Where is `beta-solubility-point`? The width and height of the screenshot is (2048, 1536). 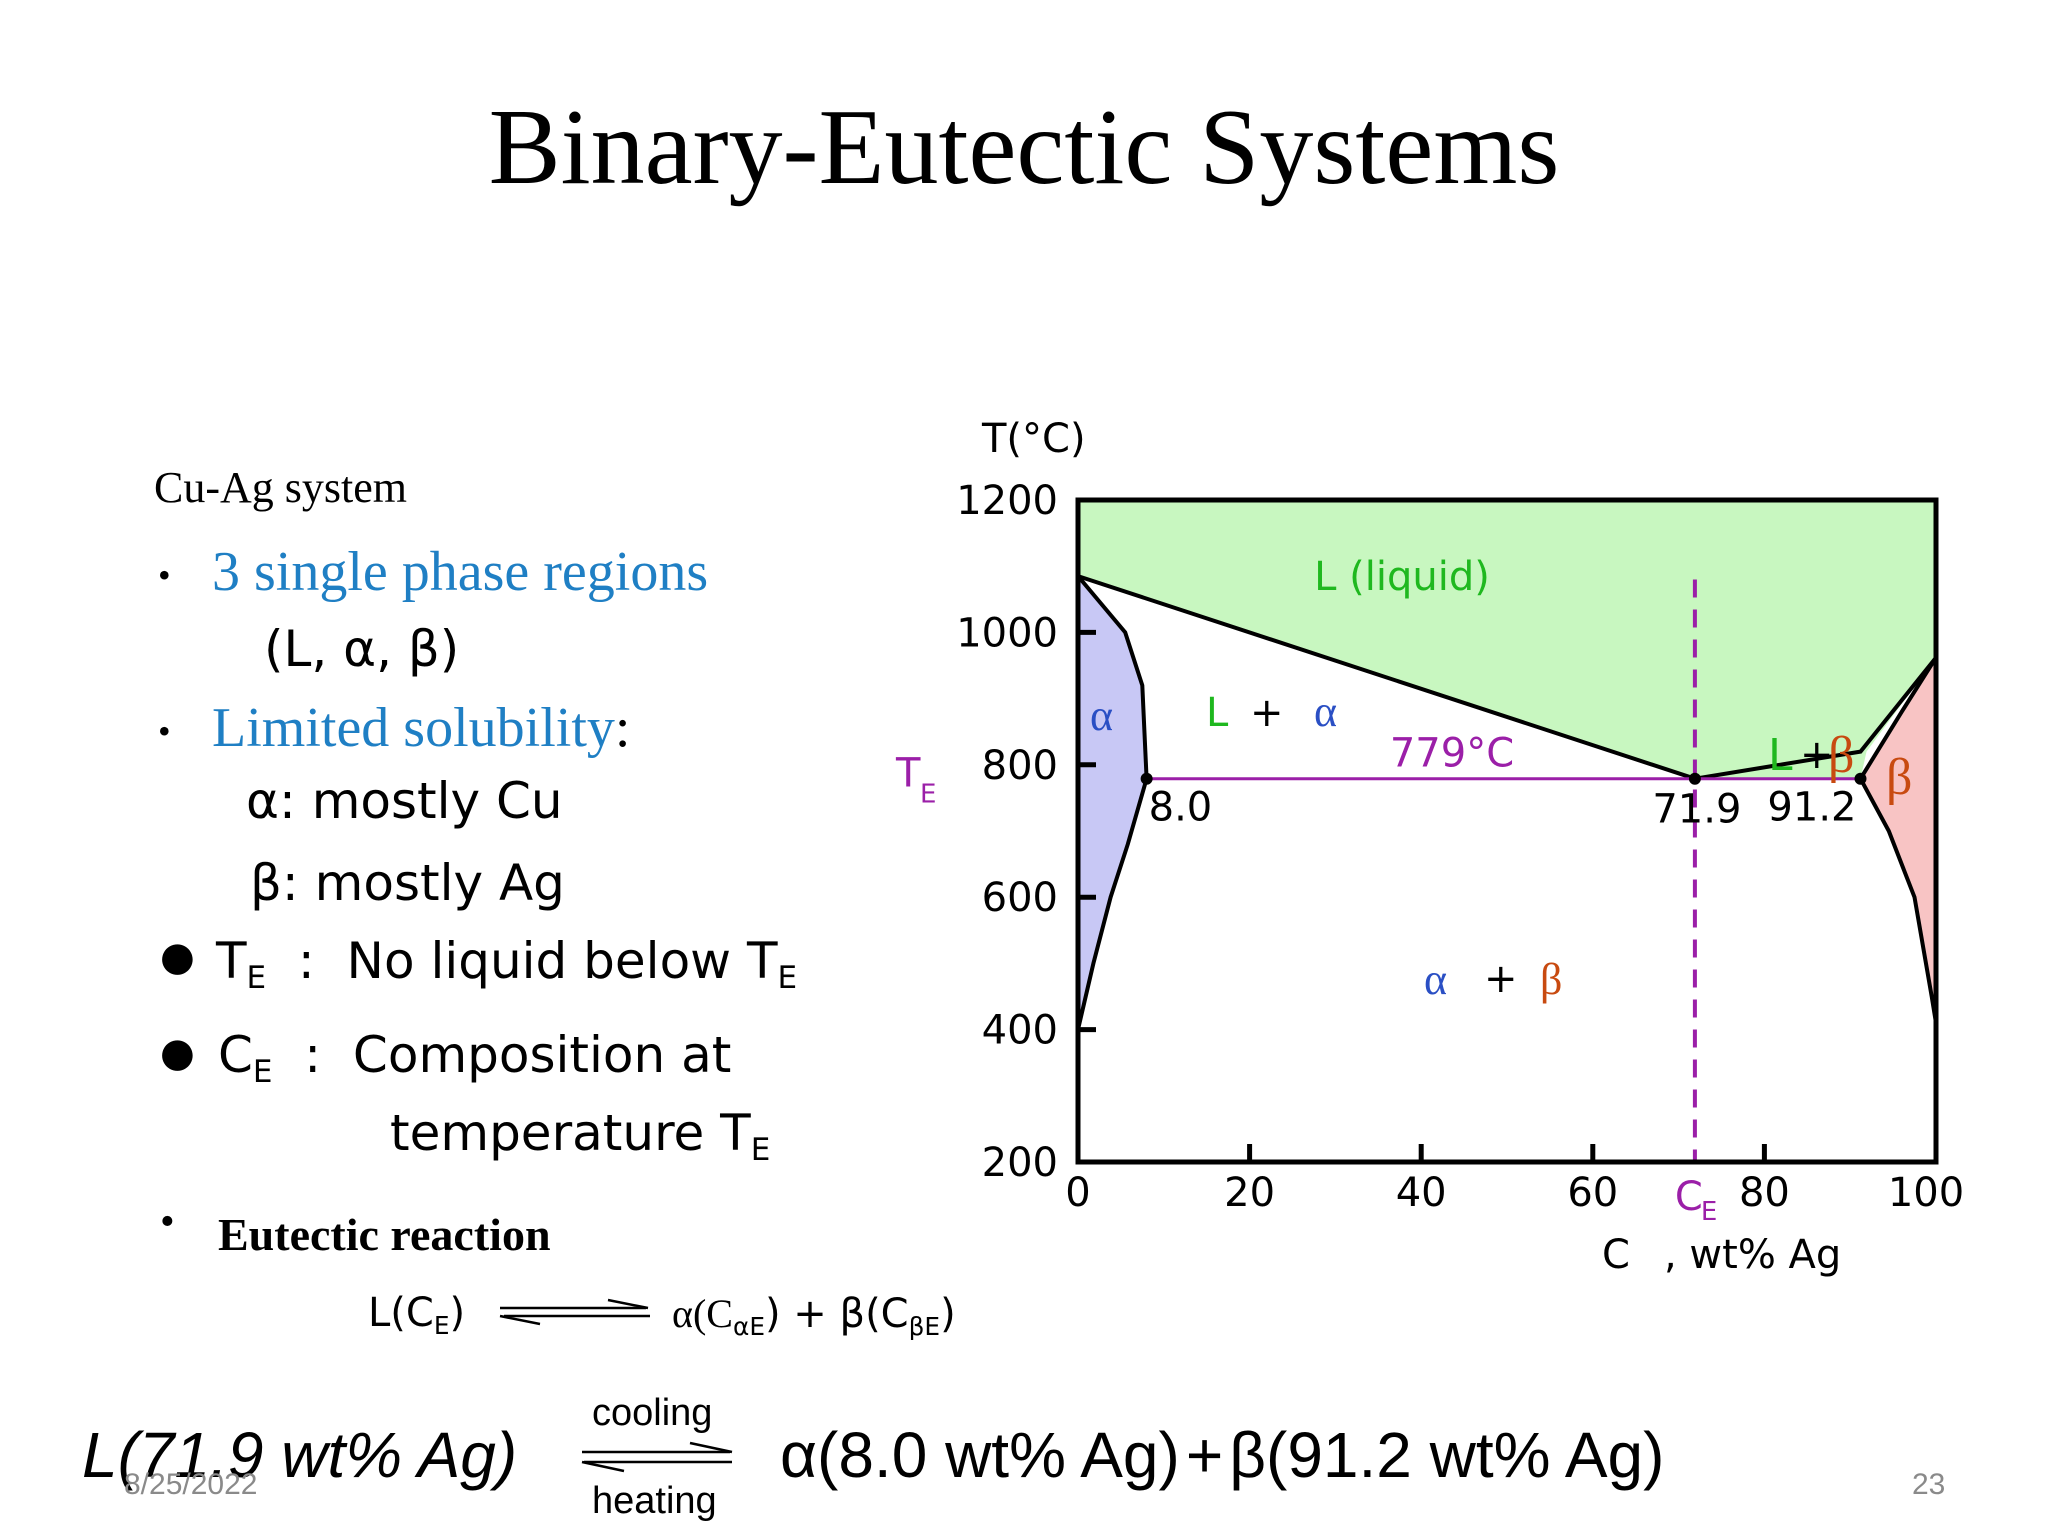
beta-solubility-point is located at coordinates (1860, 778).